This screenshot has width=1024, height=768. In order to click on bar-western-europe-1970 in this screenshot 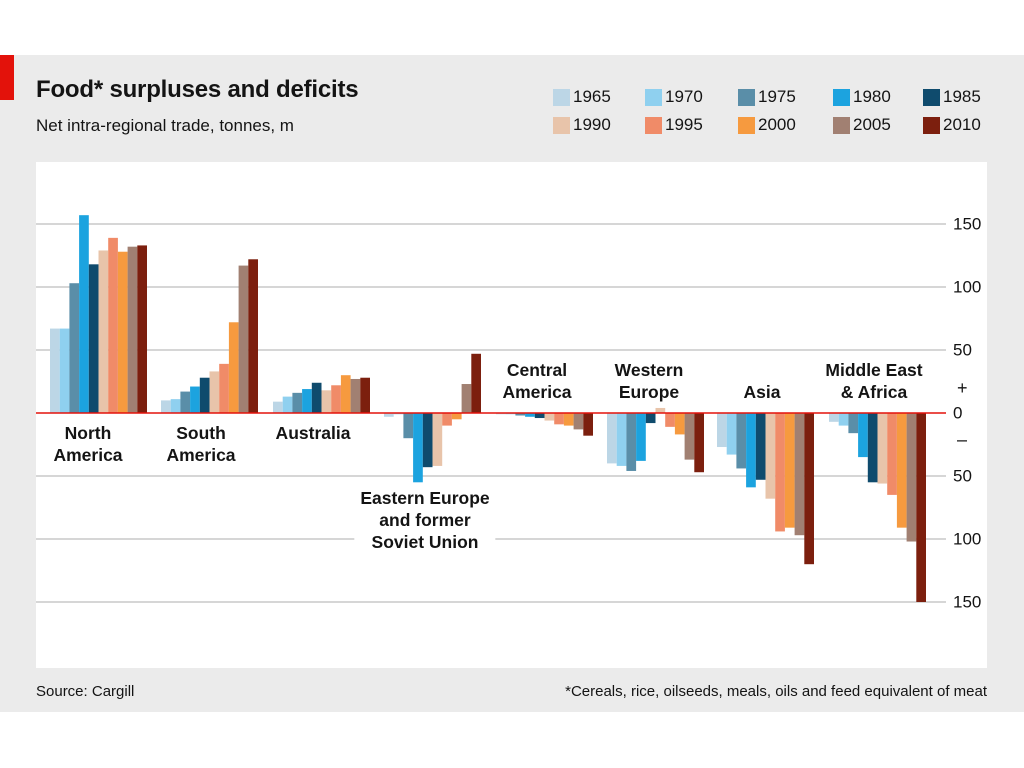, I will do `click(621, 439)`.